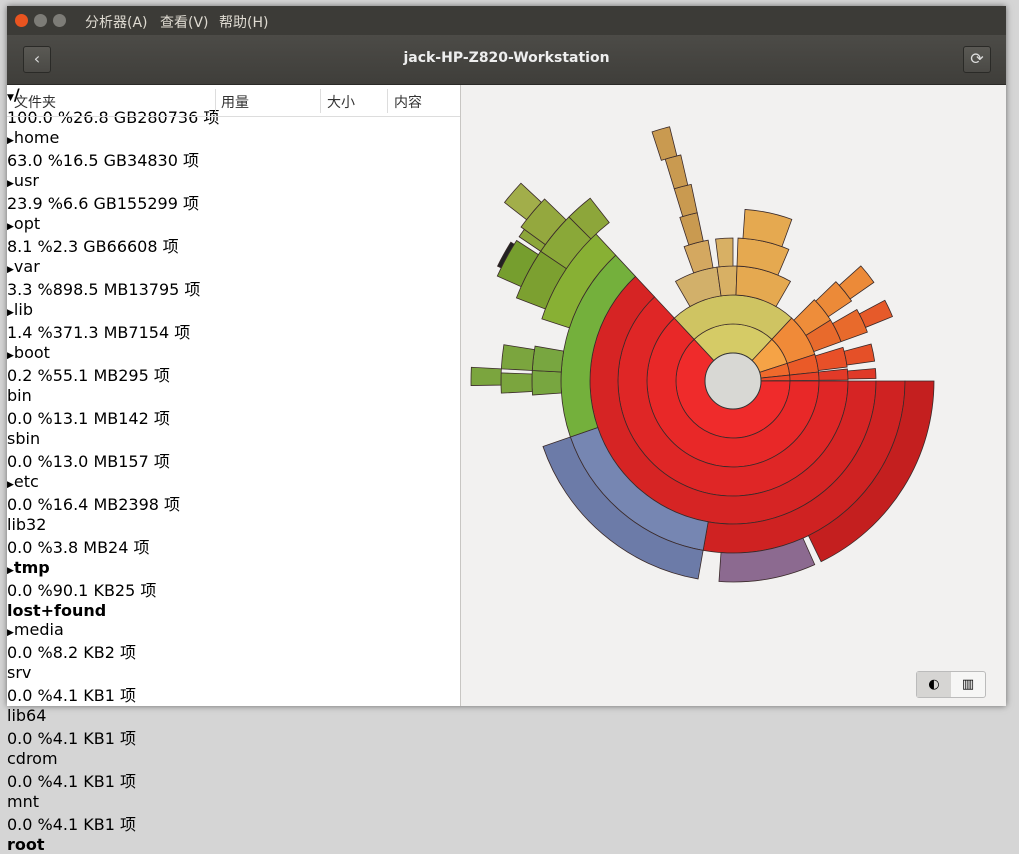 The height and width of the screenshot is (854, 1019). What do you see at coordinates (233, 579) in the screenshot?
I see `table-row: ▶tmp 0.0 %90.1 KB25 项` at bounding box center [233, 579].